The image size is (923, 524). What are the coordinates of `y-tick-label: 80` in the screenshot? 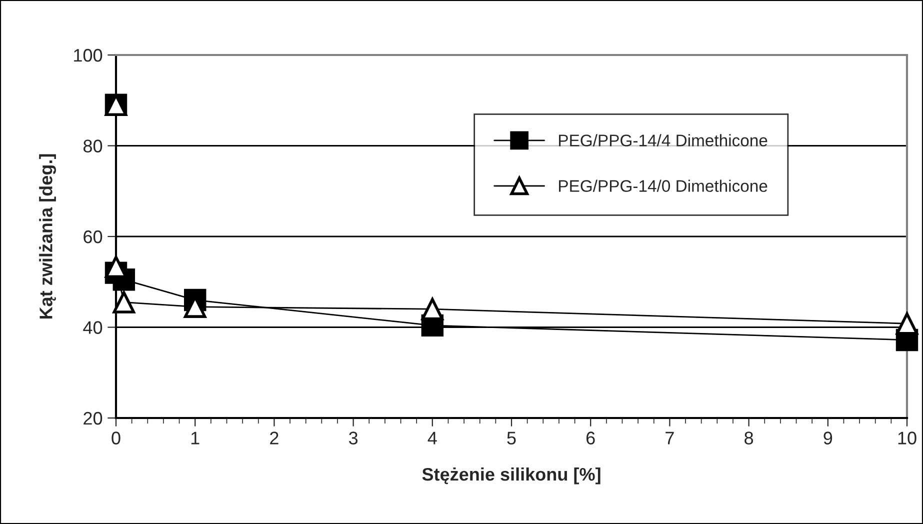 It's located at (93, 146).